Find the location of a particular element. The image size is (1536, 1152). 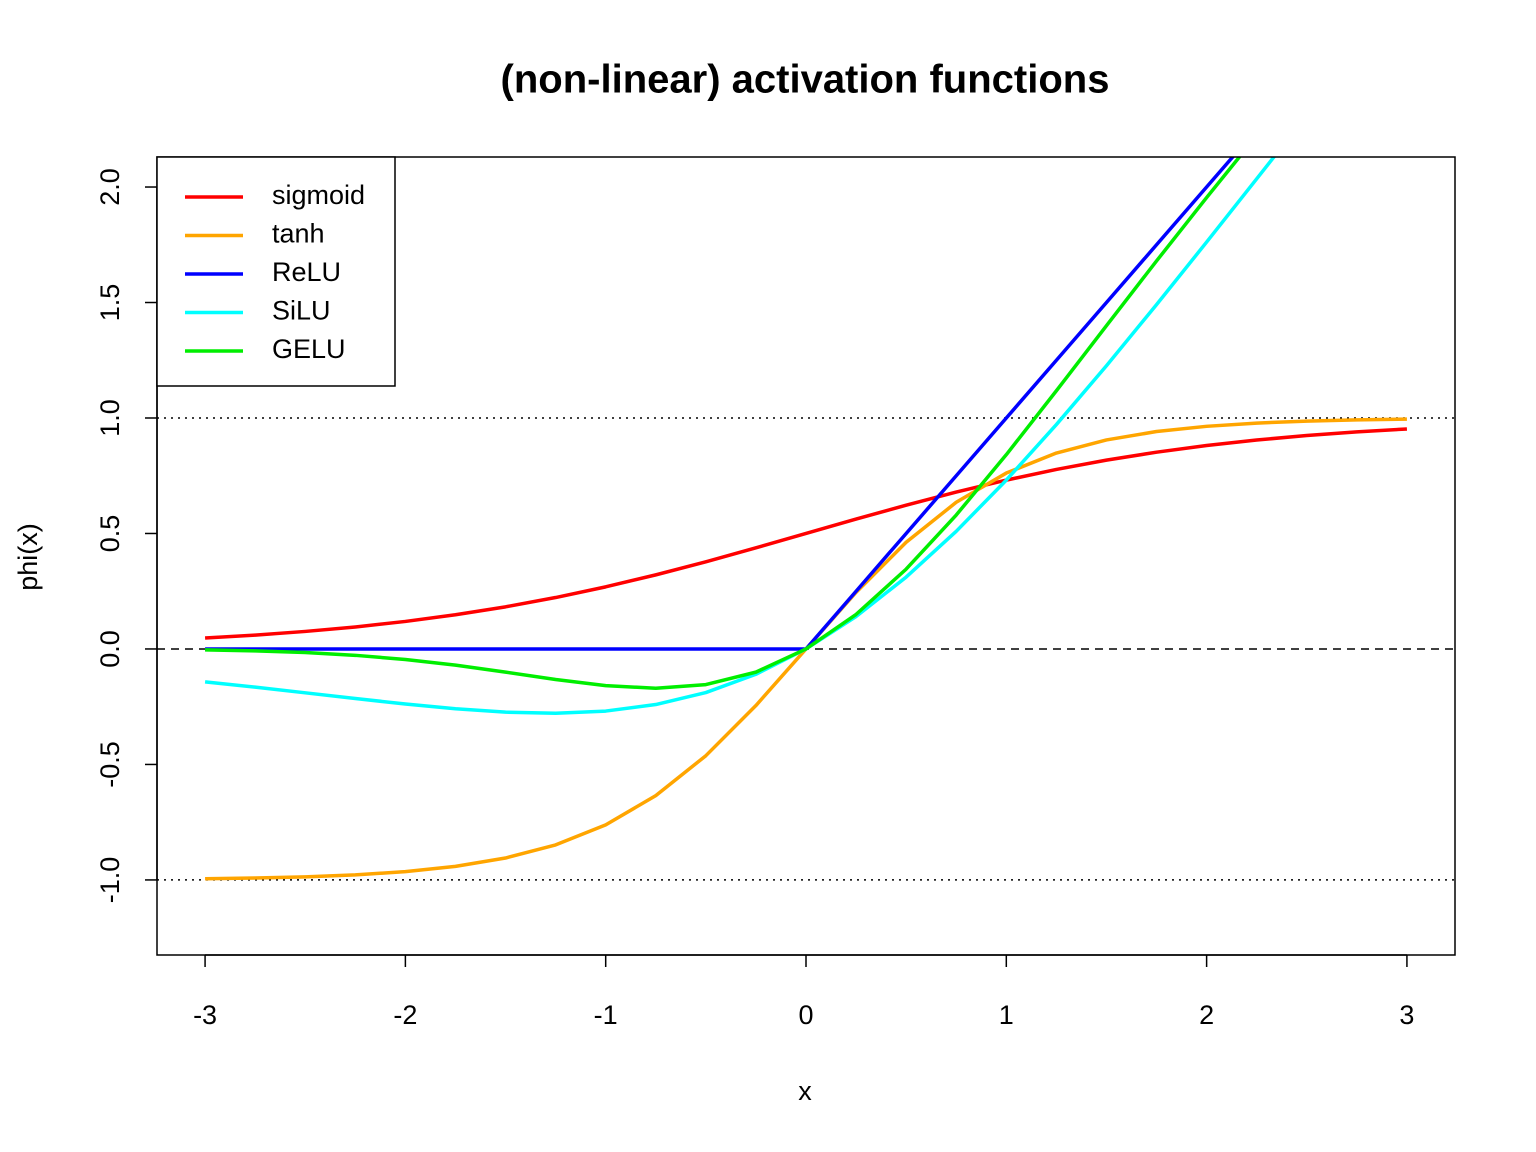

legend-label: SiLU is located at coordinates (301, 311).